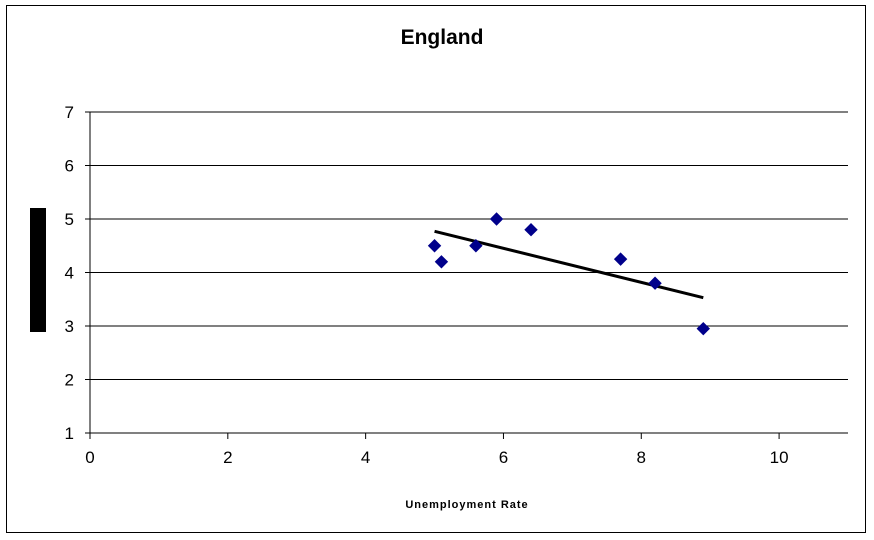  What do you see at coordinates (227, 457) in the screenshot?
I see `x-tick-label: 2` at bounding box center [227, 457].